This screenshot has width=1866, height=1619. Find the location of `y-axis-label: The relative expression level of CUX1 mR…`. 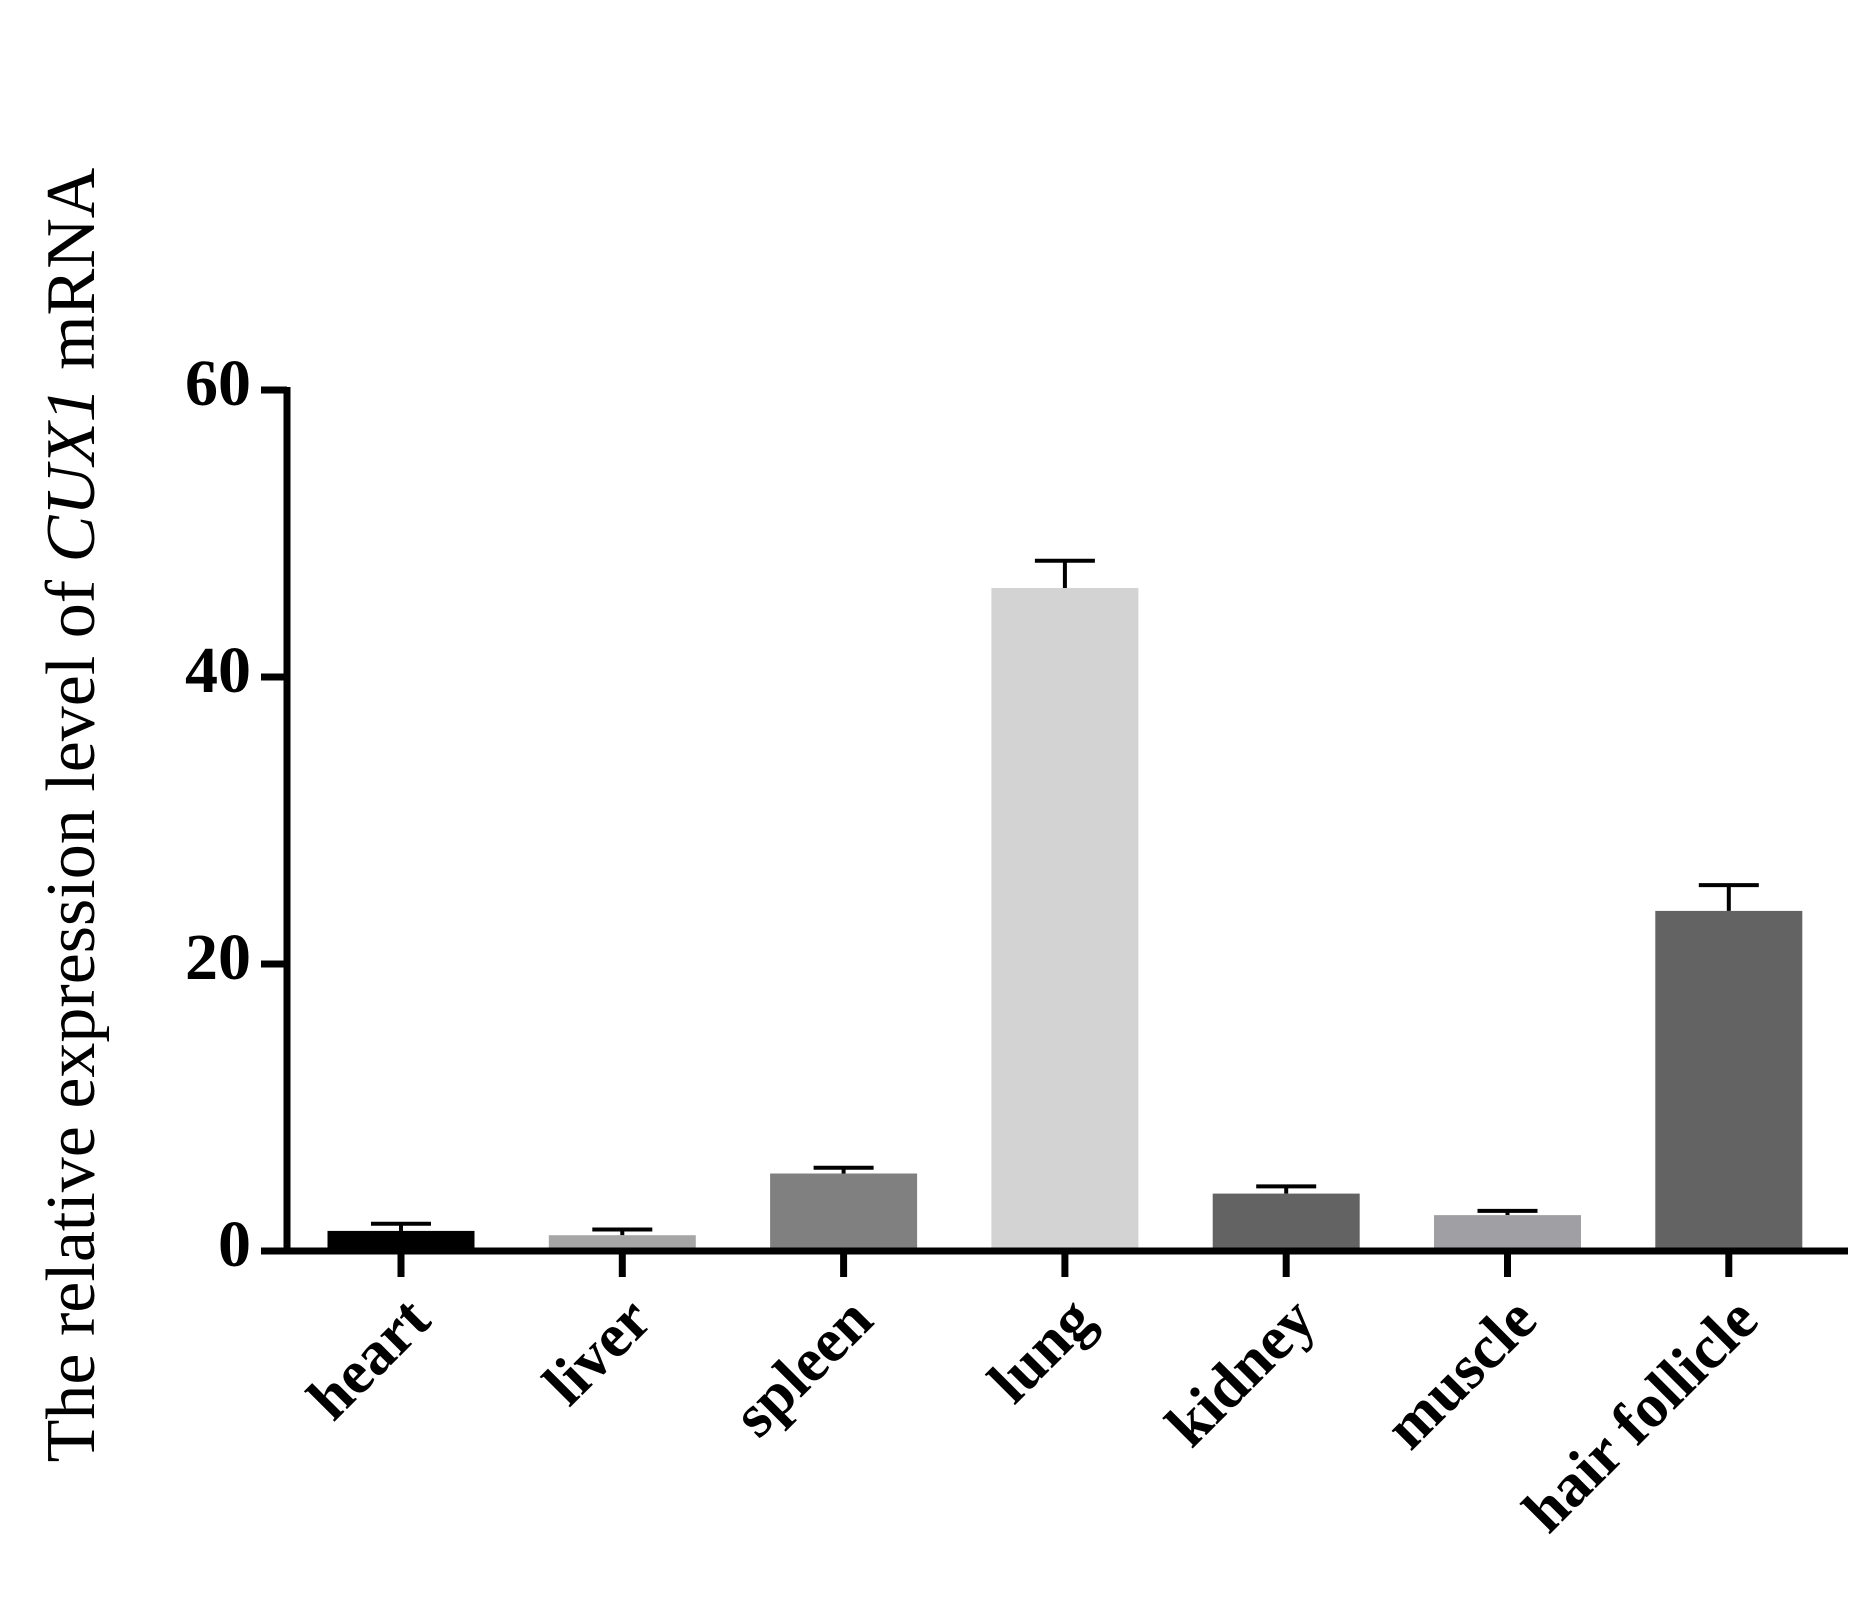

y-axis-label: The relative expression level of CUX1 mR… is located at coordinates (71, 814).